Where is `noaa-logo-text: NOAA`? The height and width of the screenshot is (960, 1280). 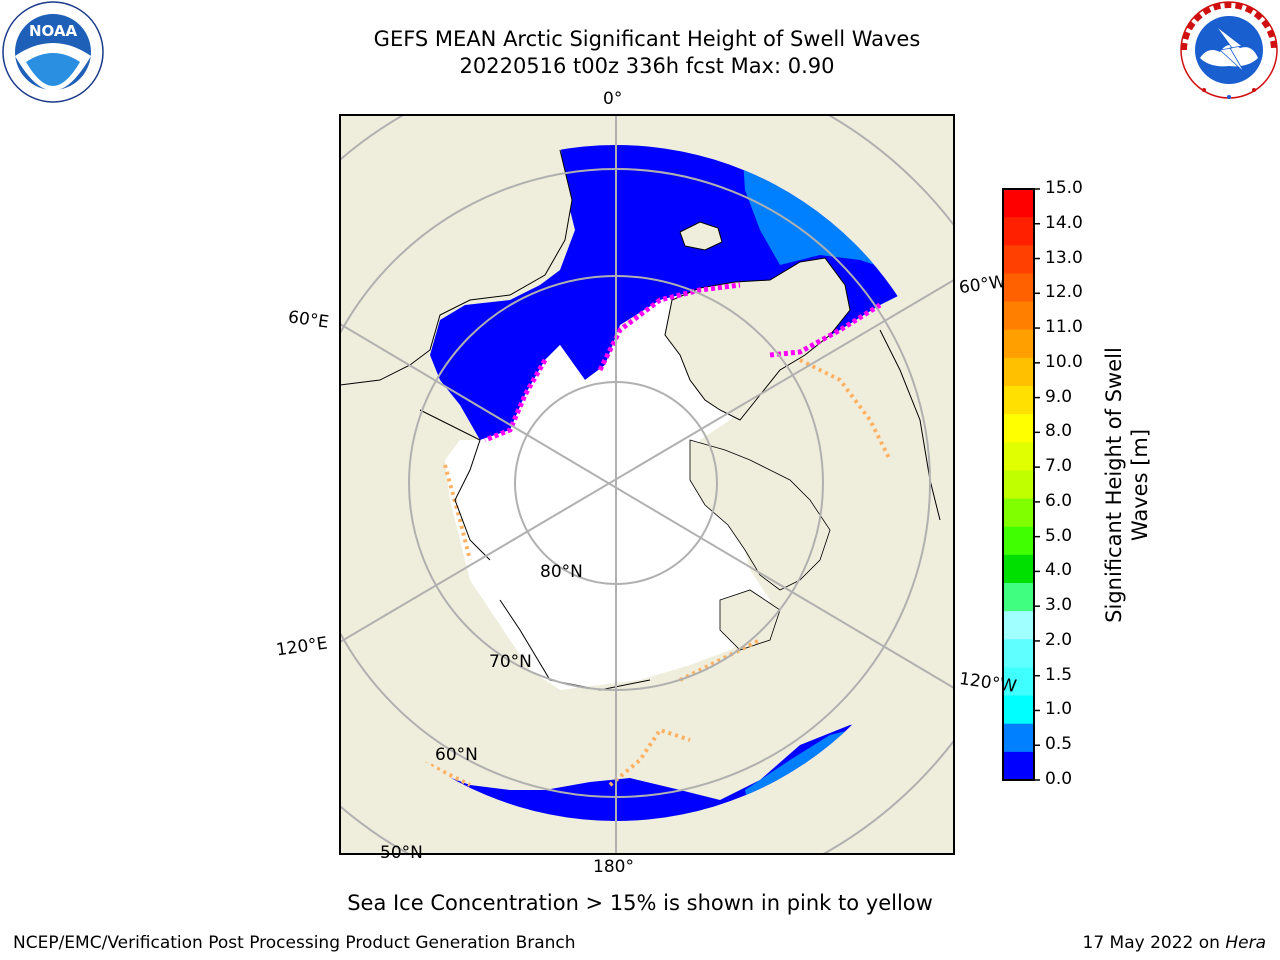 noaa-logo-text: NOAA is located at coordinates (53, 31).